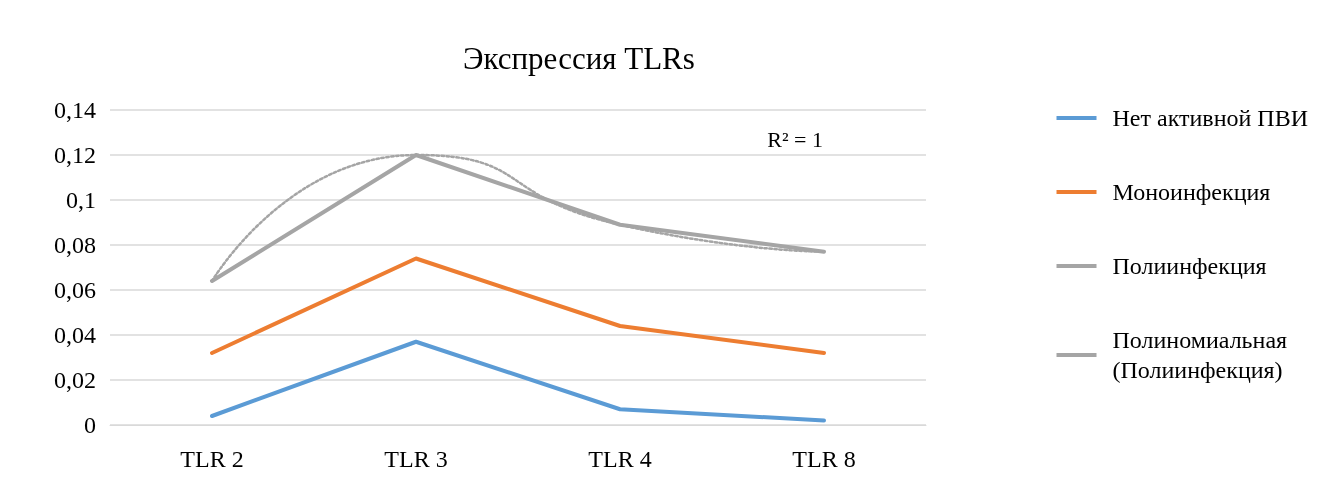 This screenshot has height=488, width=1323. I want to click on legend-label: Полиинфекция, so click(1189, 266).